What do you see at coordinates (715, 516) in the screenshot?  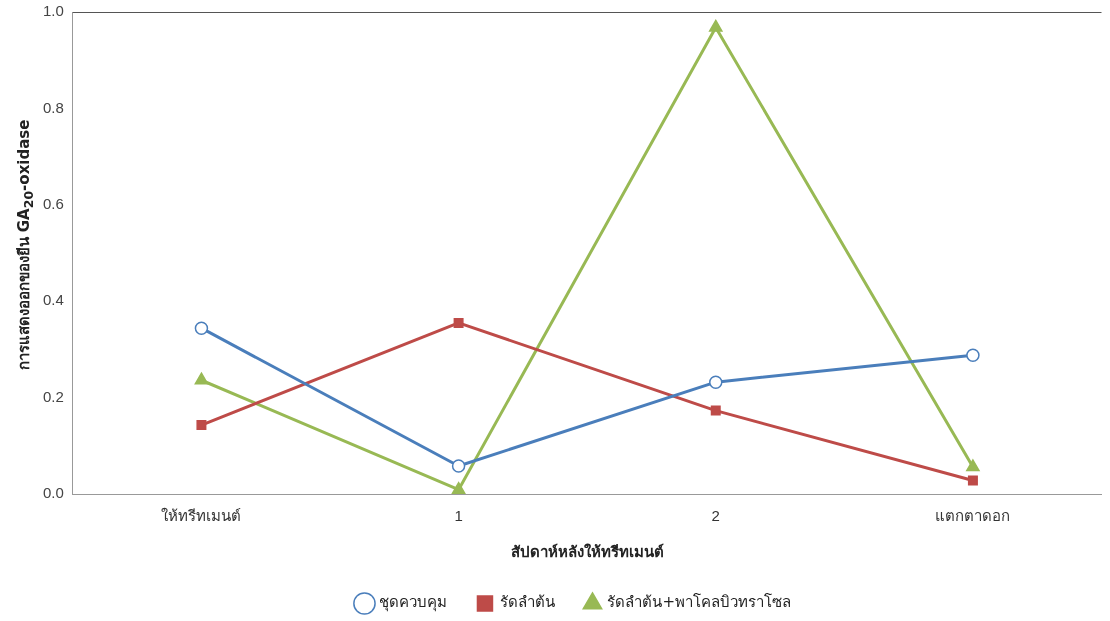 I see `x-tick-label: 2` at bounding box center [715, 516].